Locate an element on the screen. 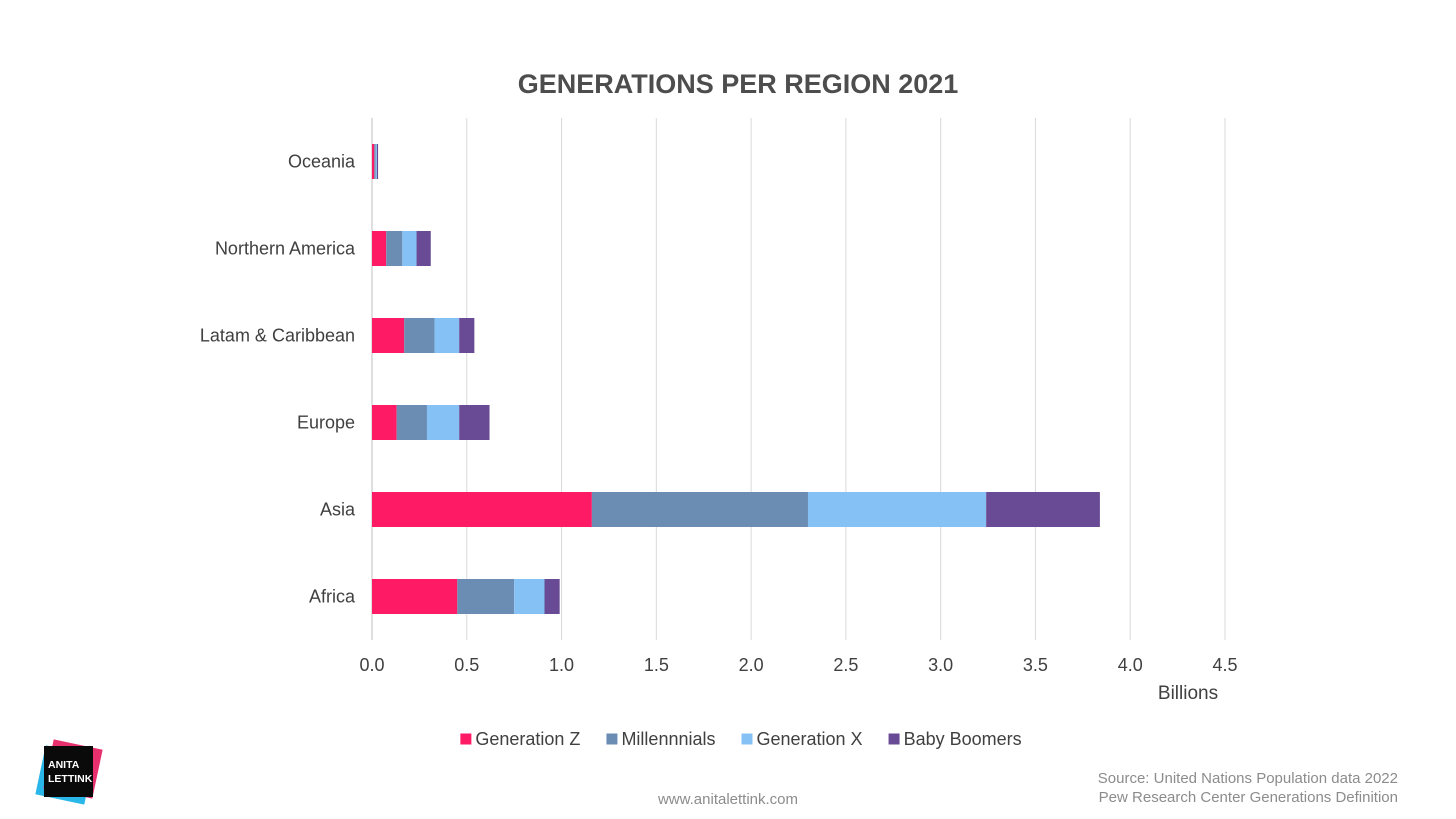 Image resolution: width=1456 pixels, height=819 pixels. category-label: Europe is located at coordinates (326, 423).